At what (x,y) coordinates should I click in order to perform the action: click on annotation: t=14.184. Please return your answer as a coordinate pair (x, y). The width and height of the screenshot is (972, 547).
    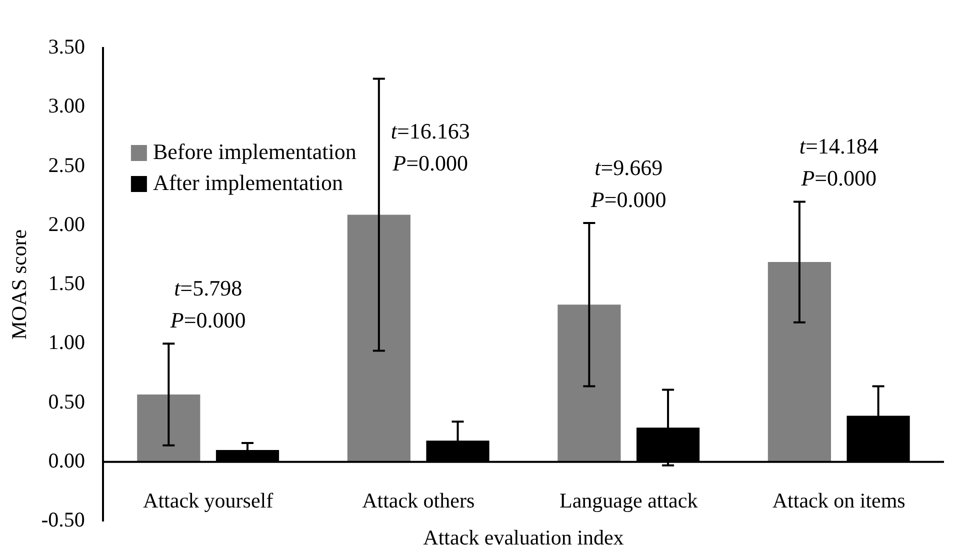
    Looking at the image, I should click on (838, 146).